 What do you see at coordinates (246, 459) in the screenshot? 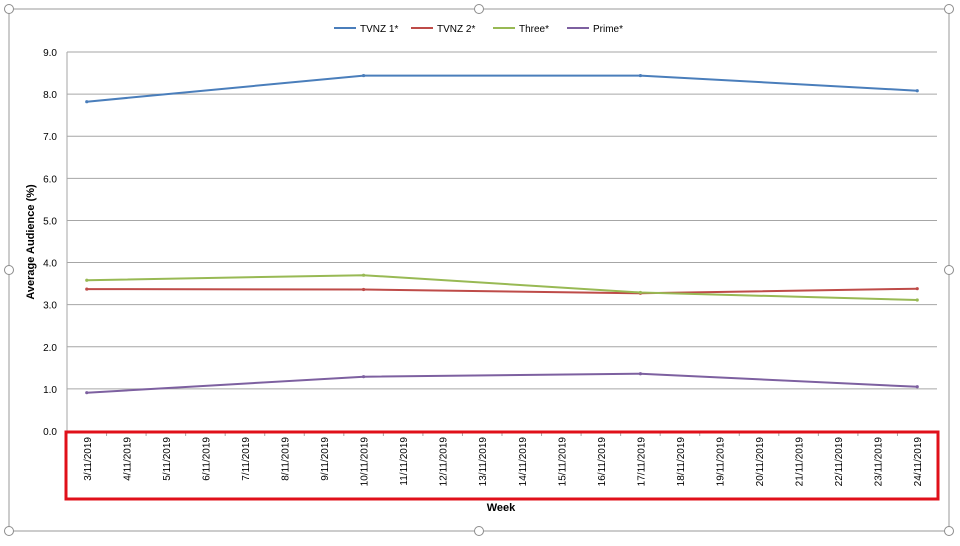
I see `x-tick-label: 7/11/2019` at bounding box center [246, 459].